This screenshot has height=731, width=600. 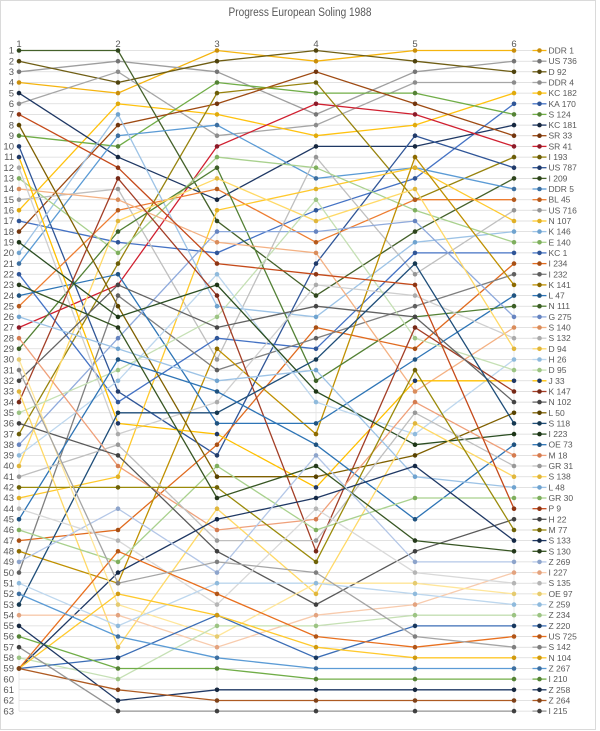 I want to click on svg-text: 24, so click(x=8, y=296).